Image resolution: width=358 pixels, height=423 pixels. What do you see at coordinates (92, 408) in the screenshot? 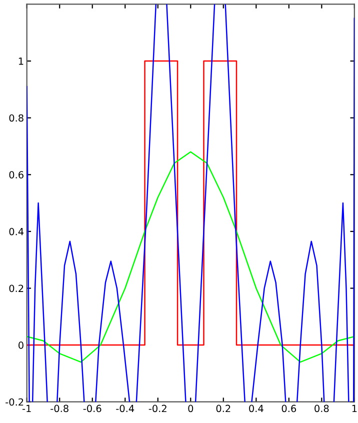
I see `x-tick-label: -0.6` at bounding box center [92, 408].